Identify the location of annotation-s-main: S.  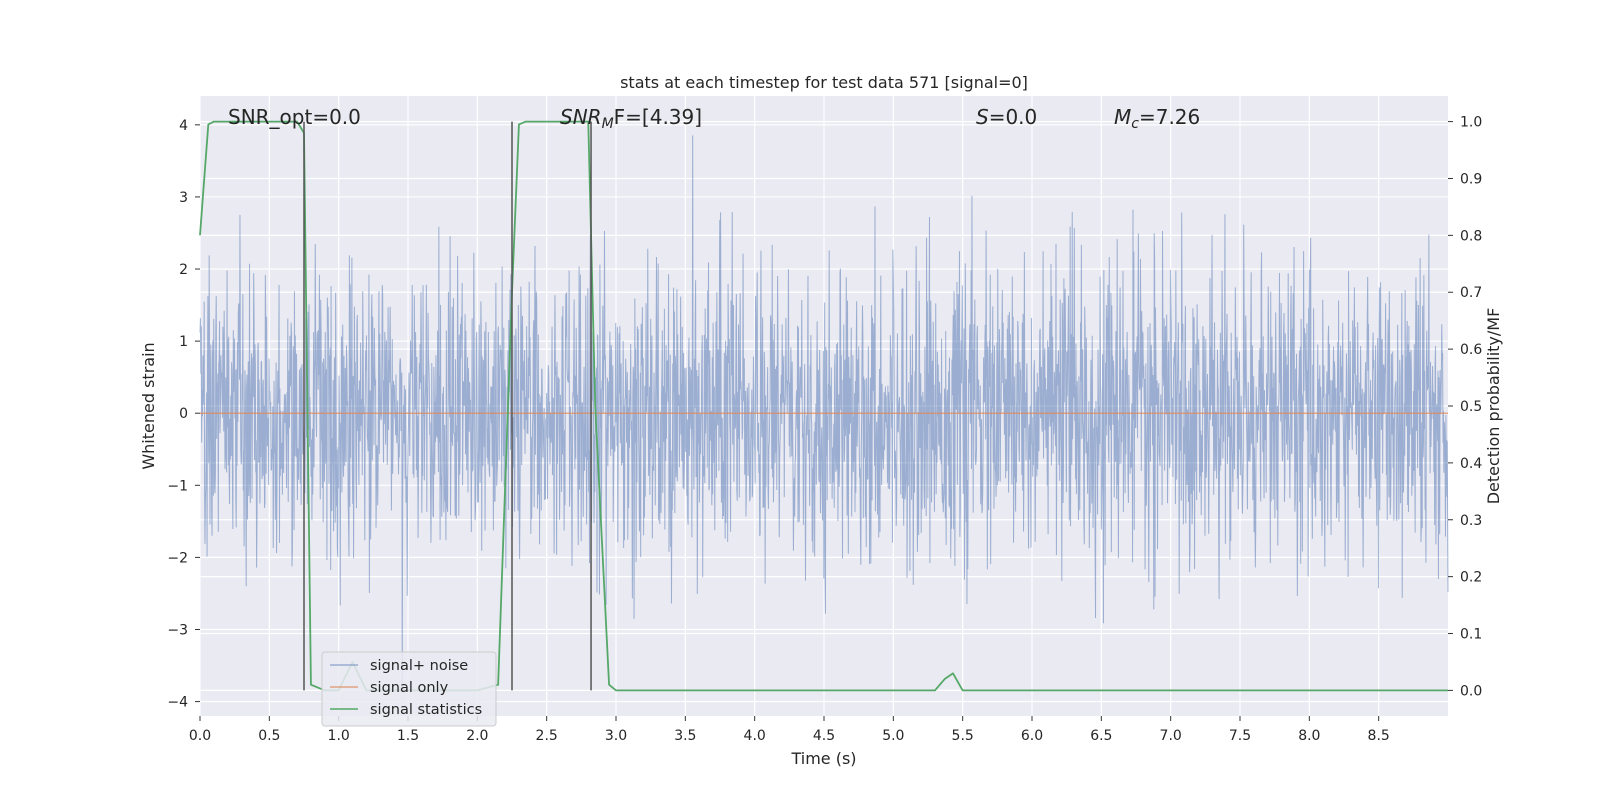
(982, 117).